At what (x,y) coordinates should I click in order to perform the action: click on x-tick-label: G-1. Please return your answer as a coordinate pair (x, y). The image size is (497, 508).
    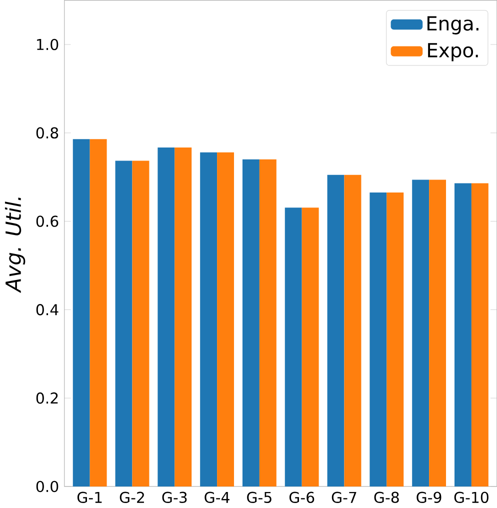
    Looking at the image, I should click on (89, 498).